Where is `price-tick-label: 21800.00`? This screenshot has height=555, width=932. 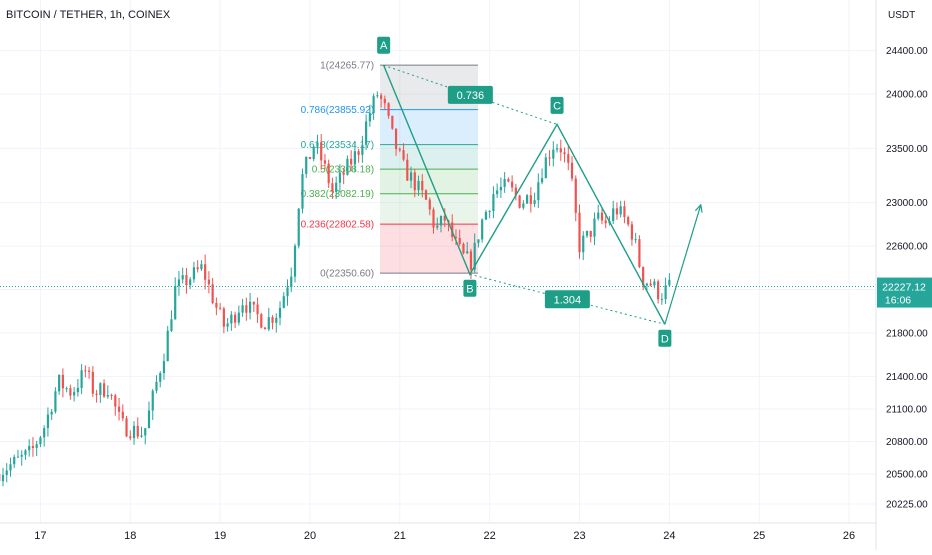 price-tick-label: 21800.00 is located at coordinates (907, 333).